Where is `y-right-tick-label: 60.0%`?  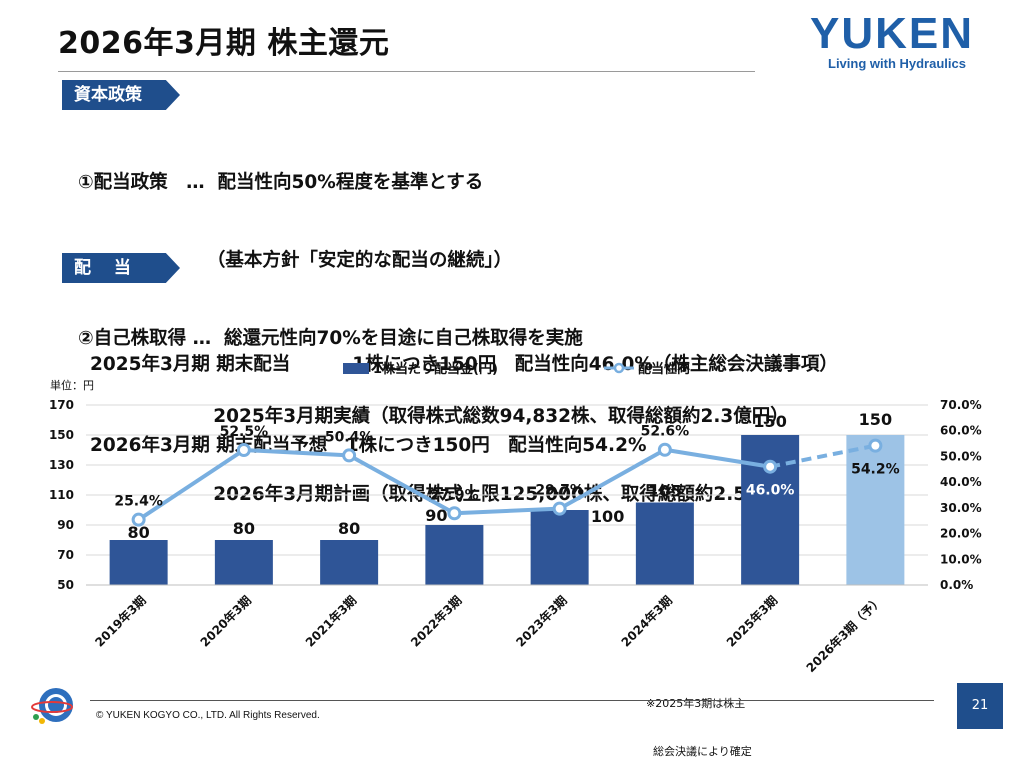
y-right-tick-label: 60.0% is located at coordinates (961, 431).